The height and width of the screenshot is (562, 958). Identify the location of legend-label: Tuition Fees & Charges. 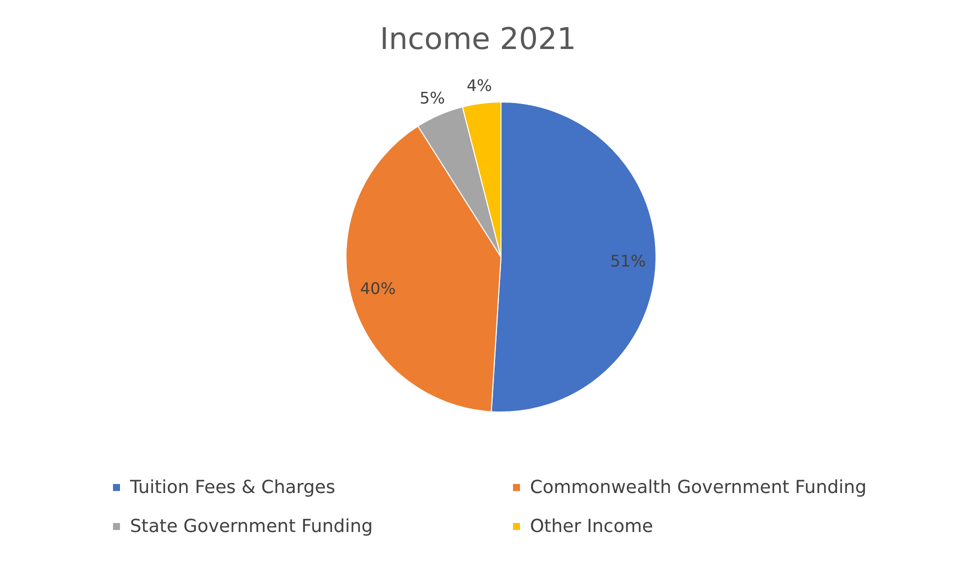
(233, 487).